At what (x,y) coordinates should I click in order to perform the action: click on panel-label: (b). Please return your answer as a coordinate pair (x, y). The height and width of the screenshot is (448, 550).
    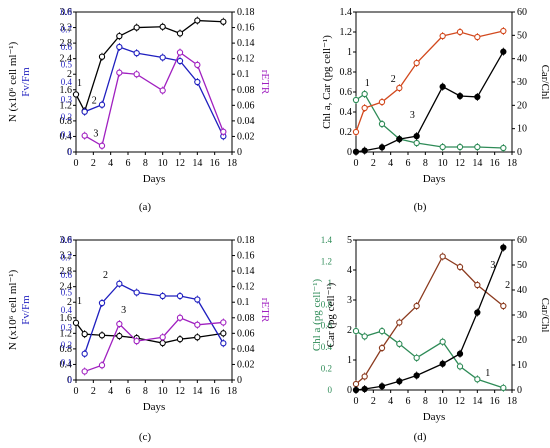
    Looking at the image, I should click on (420, 207).